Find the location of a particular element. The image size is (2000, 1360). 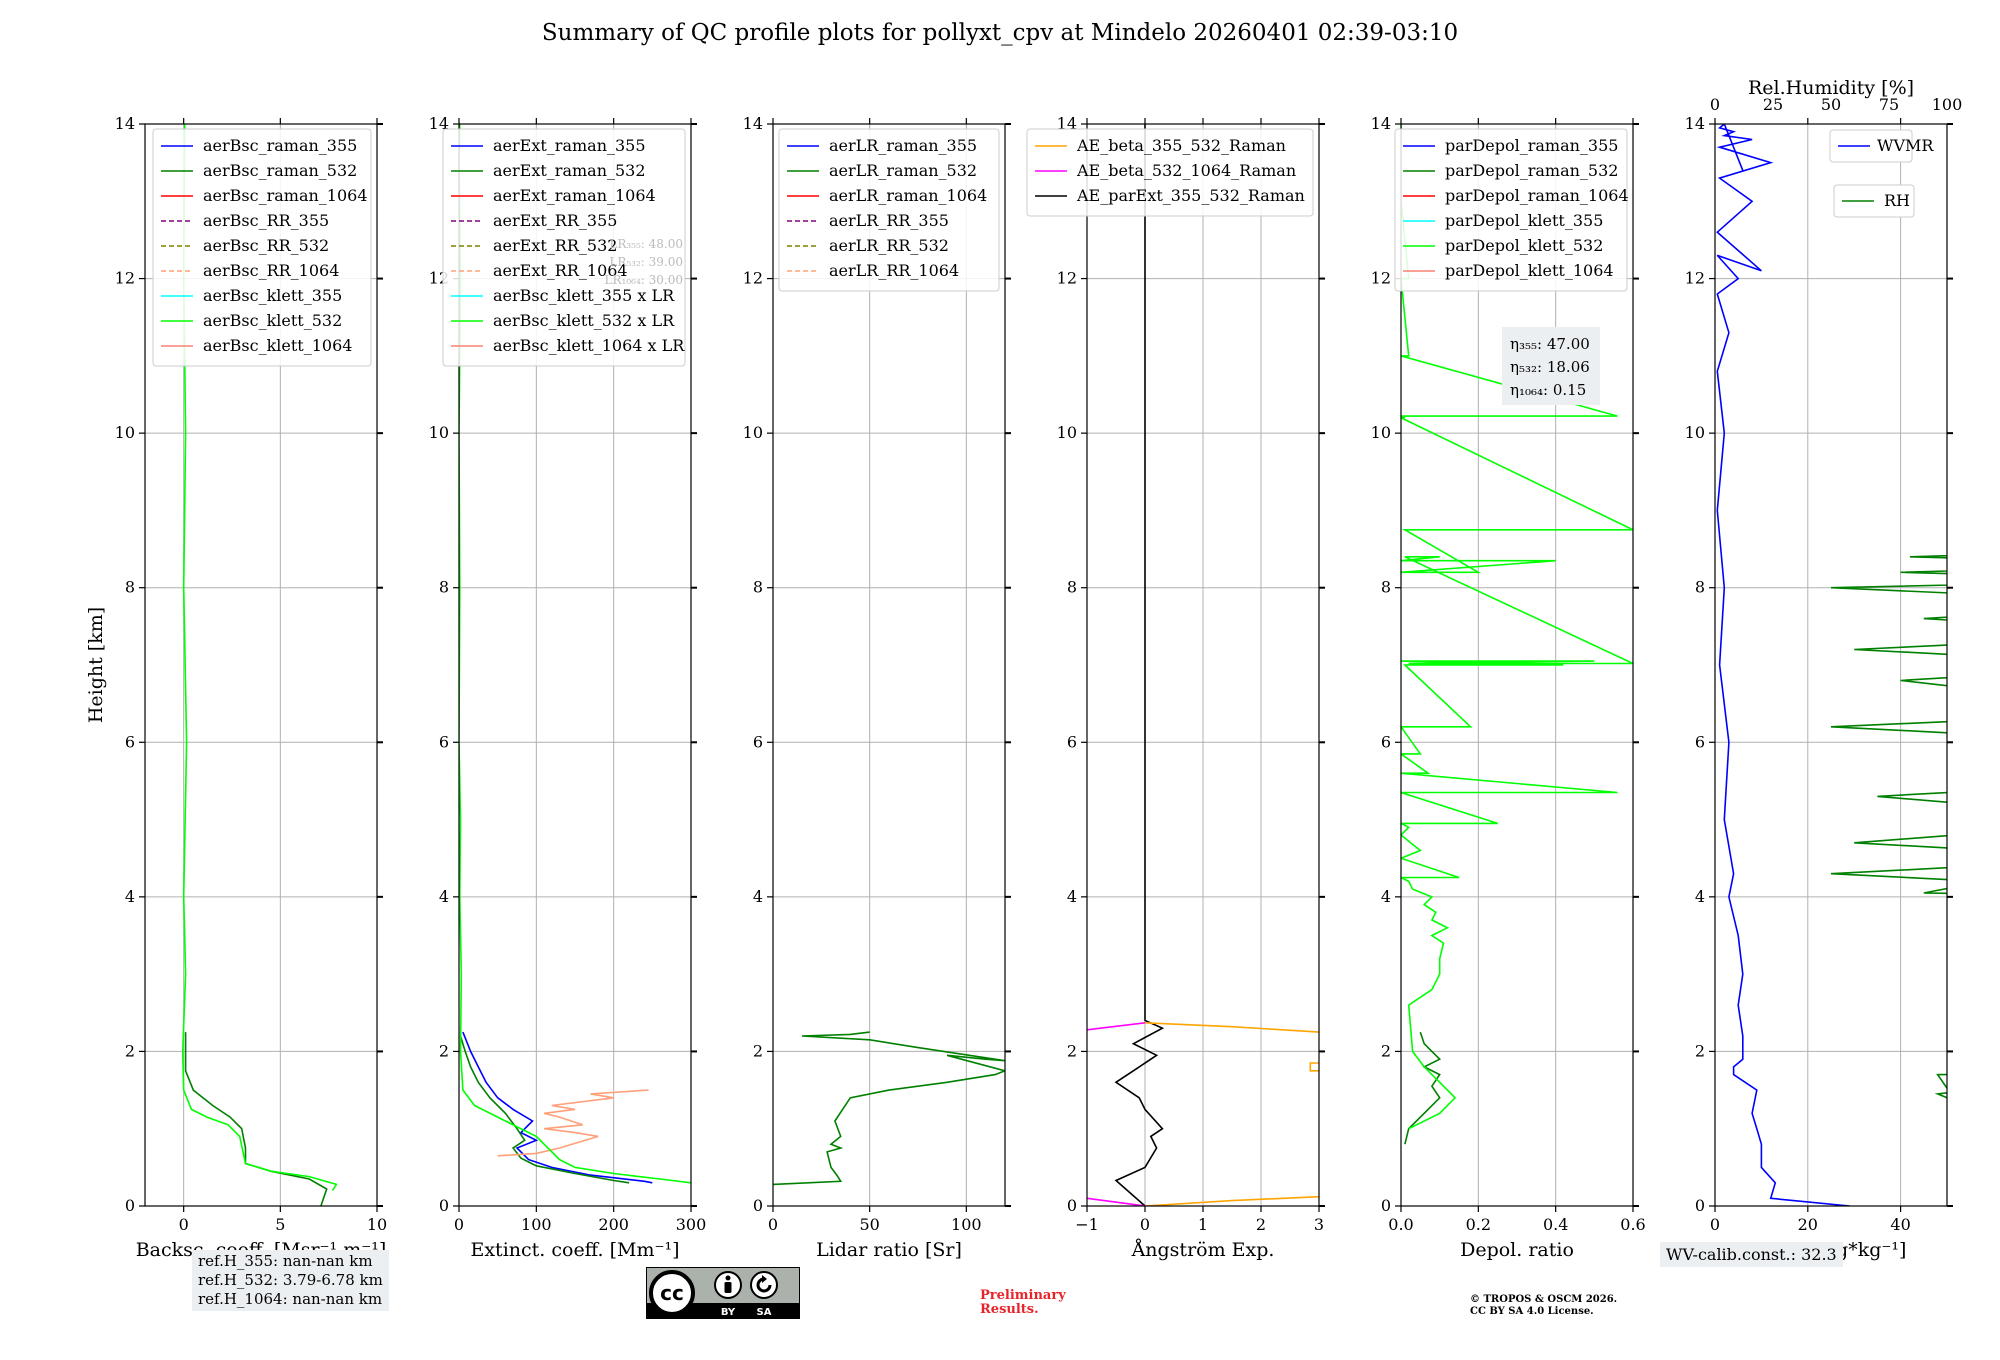

wv-calibration-box: WV-calib.const.: 32.3 is located at coordinates (1751, 1254).